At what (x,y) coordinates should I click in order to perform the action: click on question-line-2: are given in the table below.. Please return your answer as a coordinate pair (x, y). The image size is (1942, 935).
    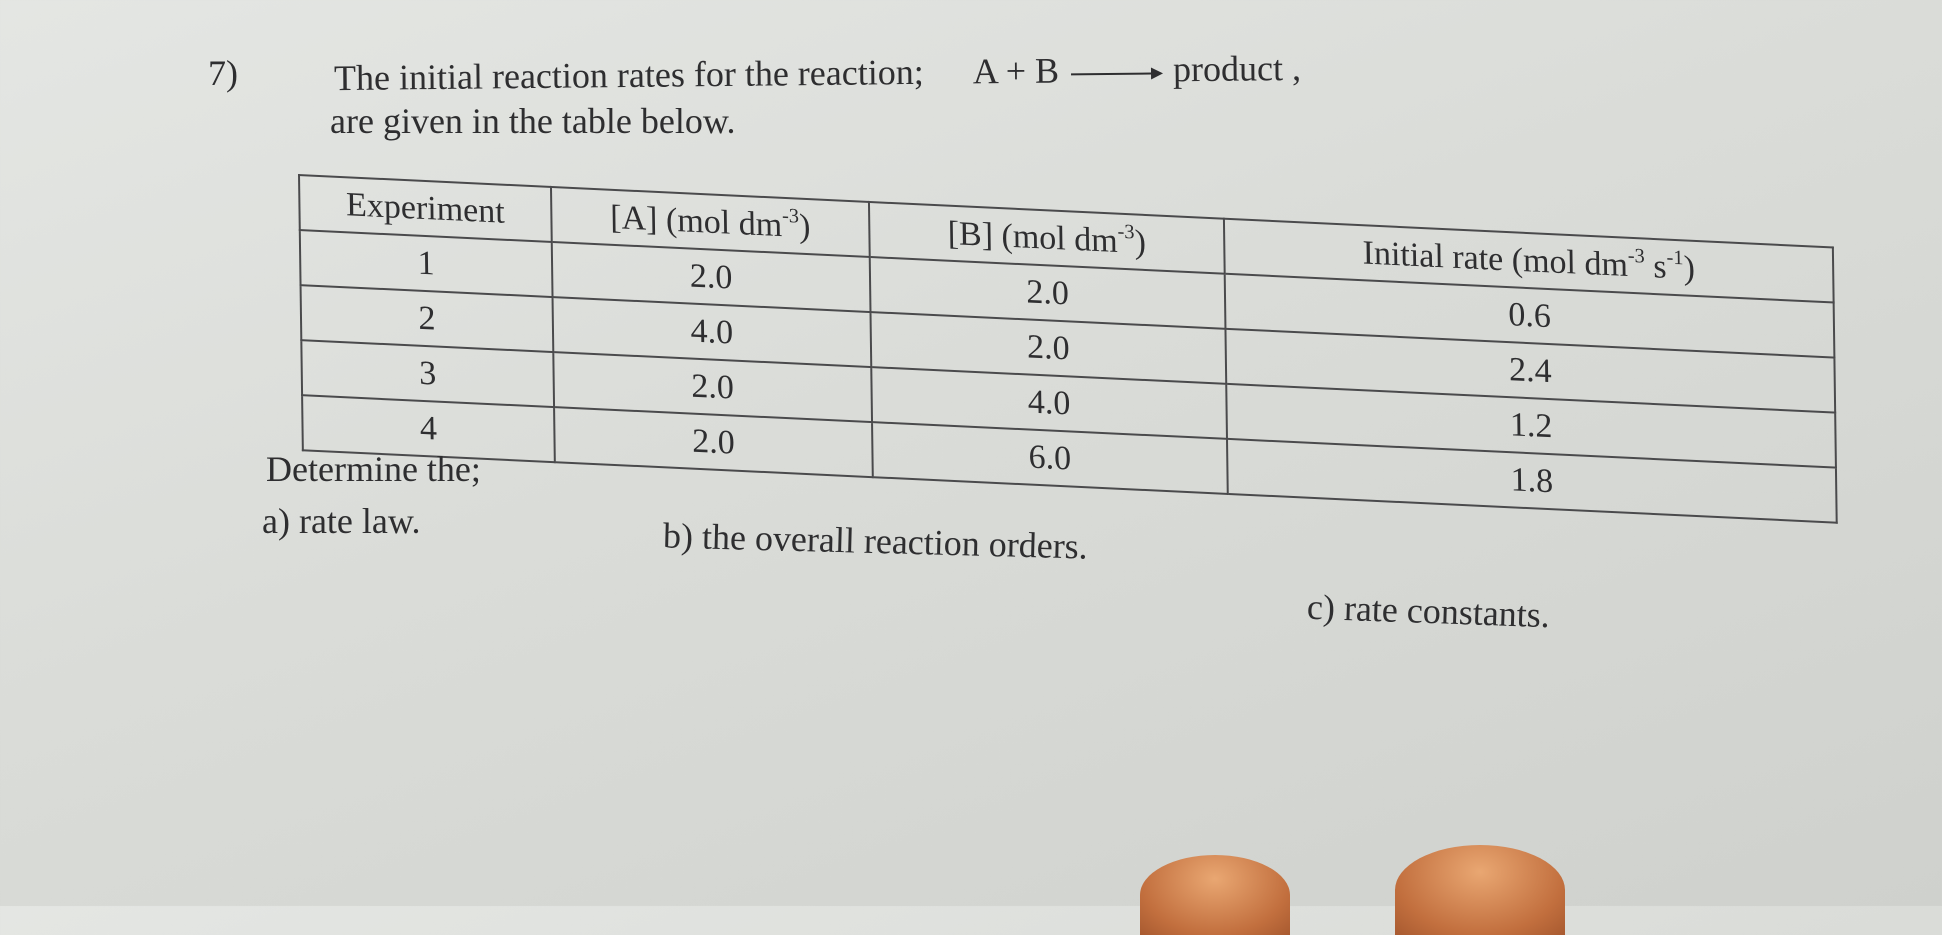
    Looking at the image, I should click on (533, 121).